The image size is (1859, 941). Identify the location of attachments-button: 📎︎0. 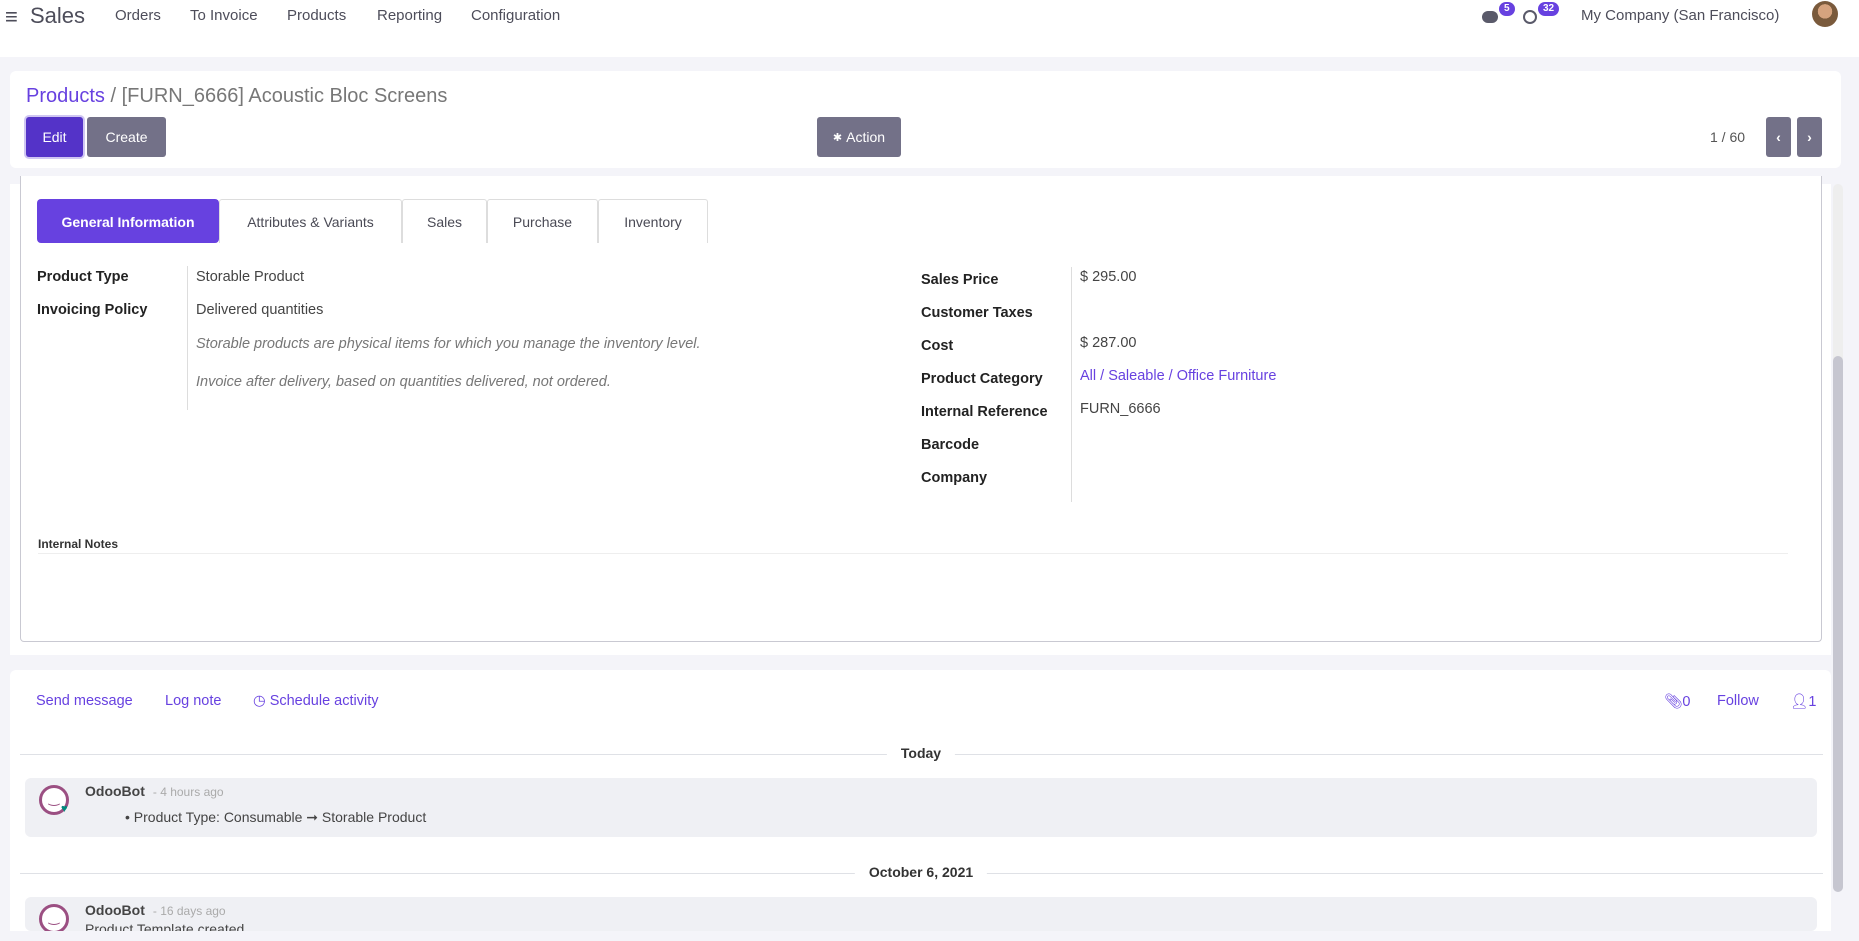
(1677, 701).